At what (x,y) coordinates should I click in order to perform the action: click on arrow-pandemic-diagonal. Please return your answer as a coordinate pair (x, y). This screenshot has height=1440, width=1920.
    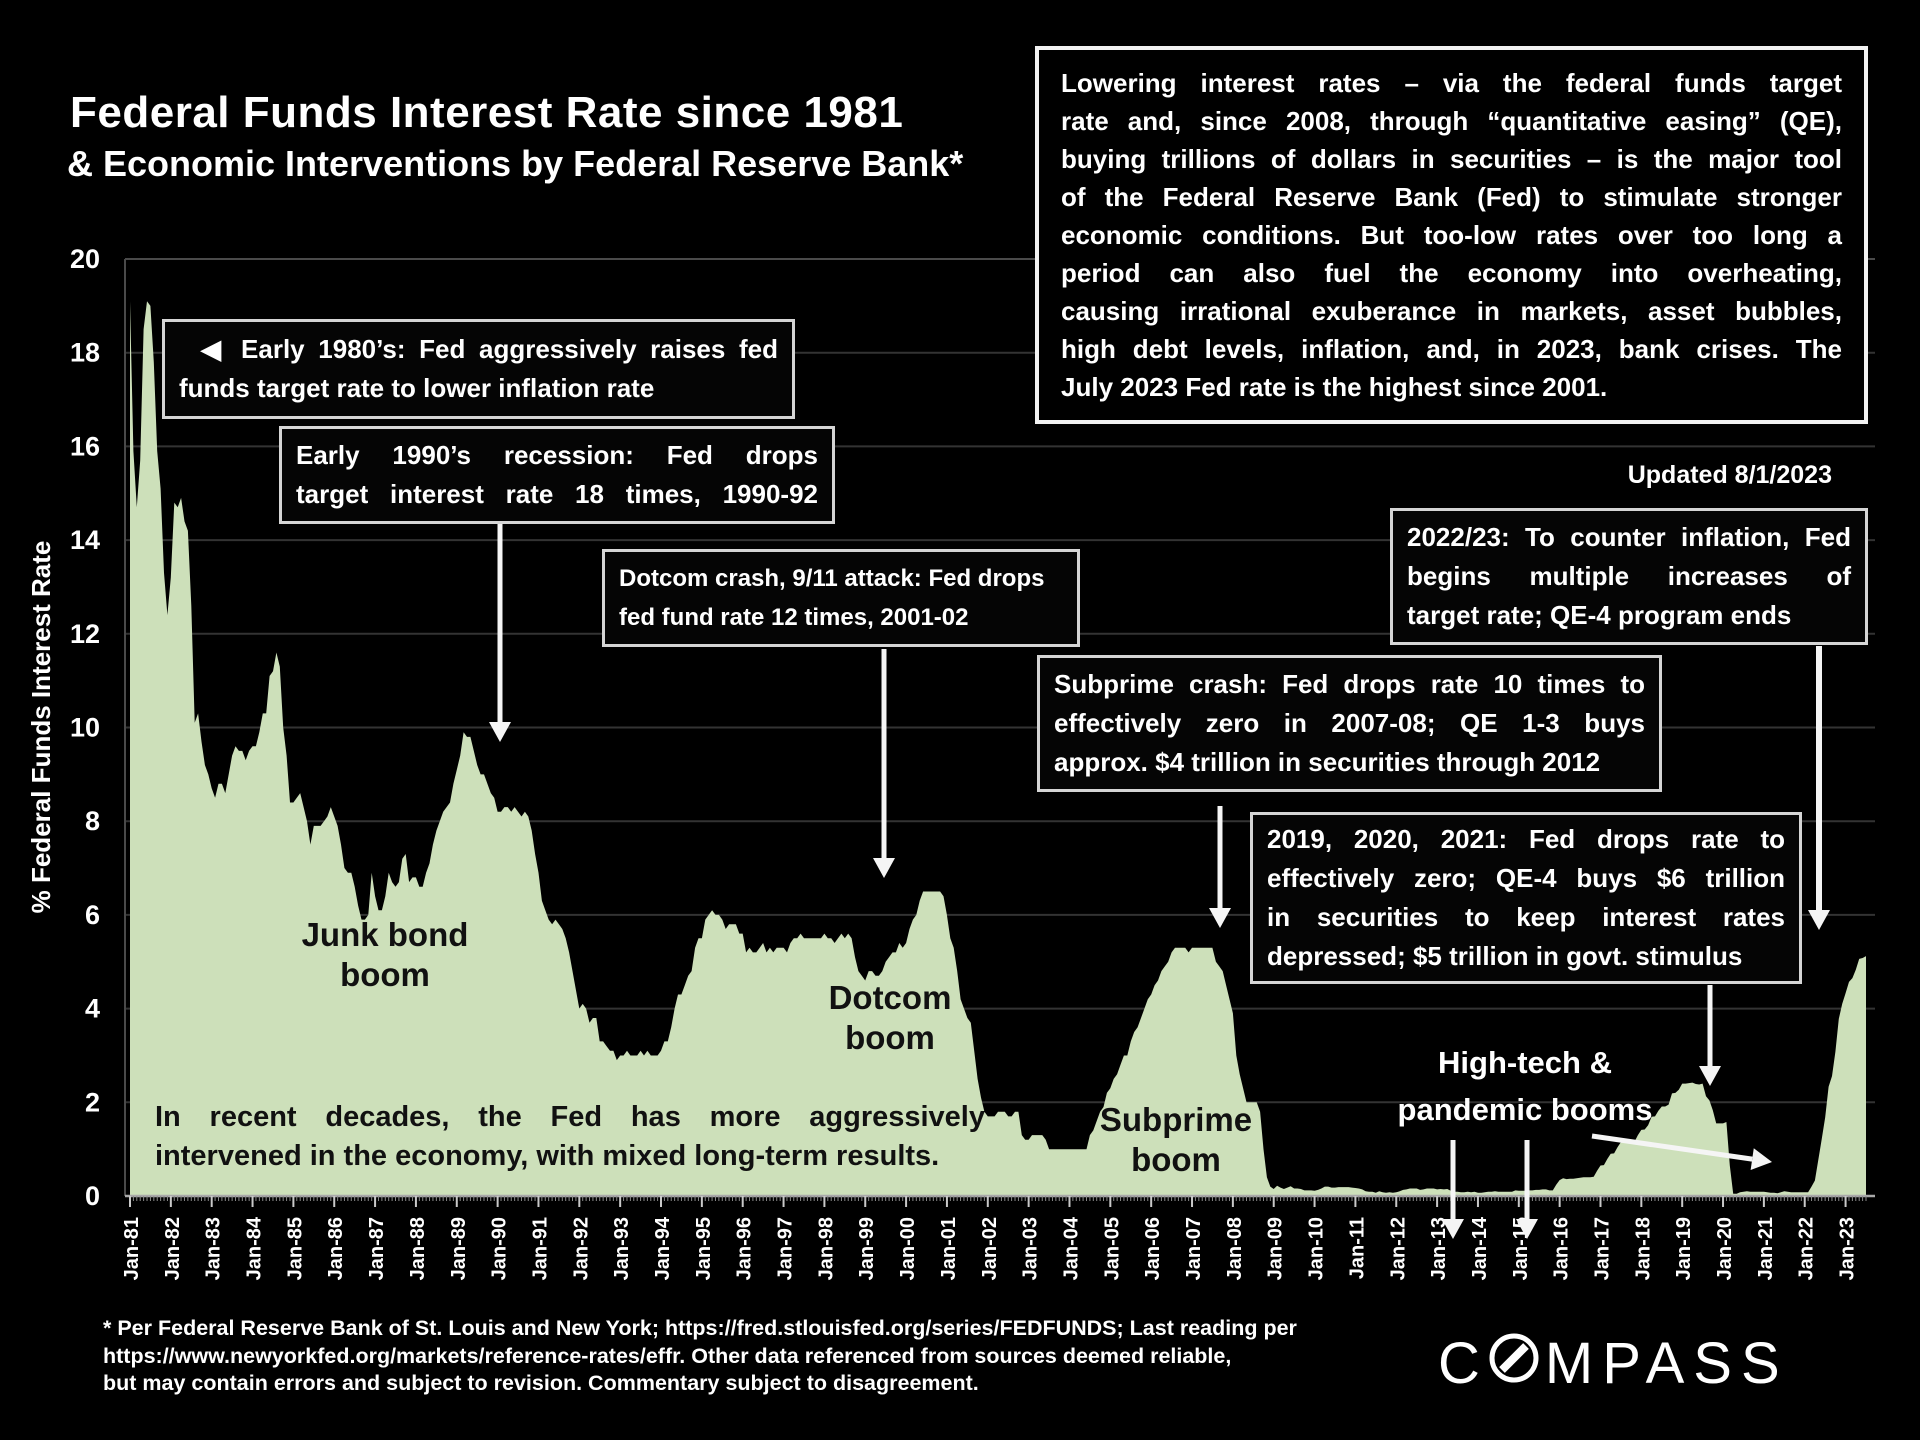
    Looking at the image, I should click on (1672, 1147).